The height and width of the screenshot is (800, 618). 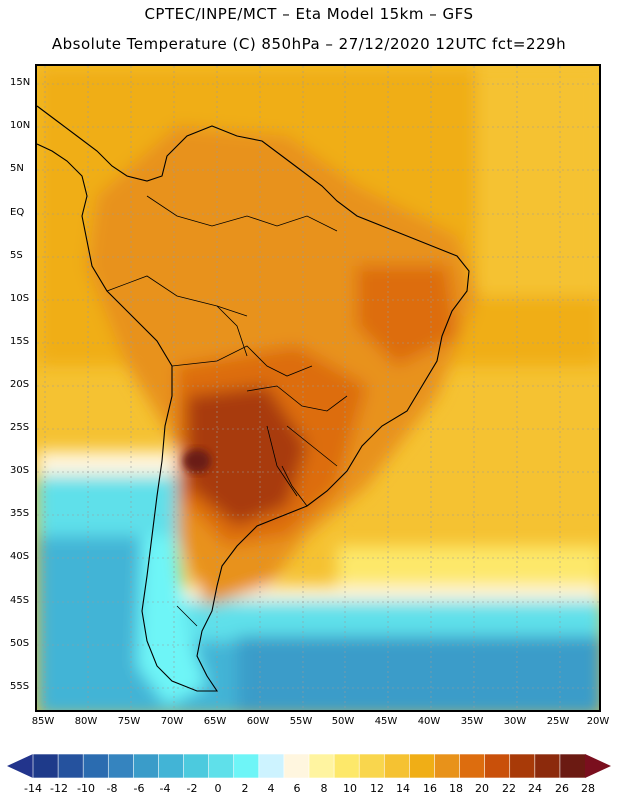 What do you see at coordinates (20, 556) in the screenshot?
I see `lat-label-40s: 40S` at bounding box center [20, 556].